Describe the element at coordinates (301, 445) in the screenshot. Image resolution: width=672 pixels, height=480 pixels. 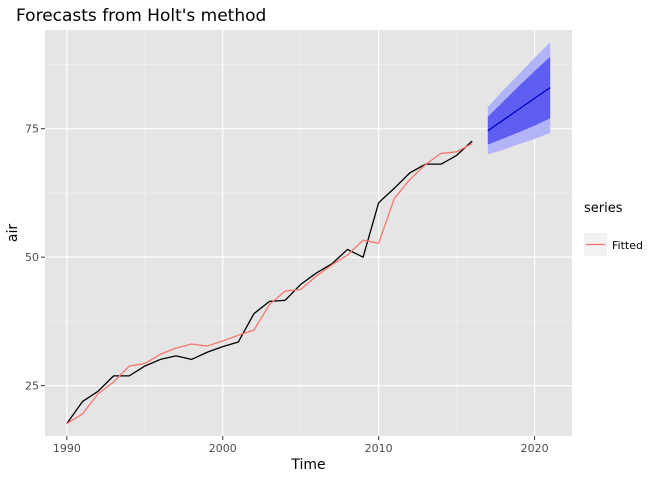
I see `x-axis-ticks: 1990 2000 2010 2020` at that location.